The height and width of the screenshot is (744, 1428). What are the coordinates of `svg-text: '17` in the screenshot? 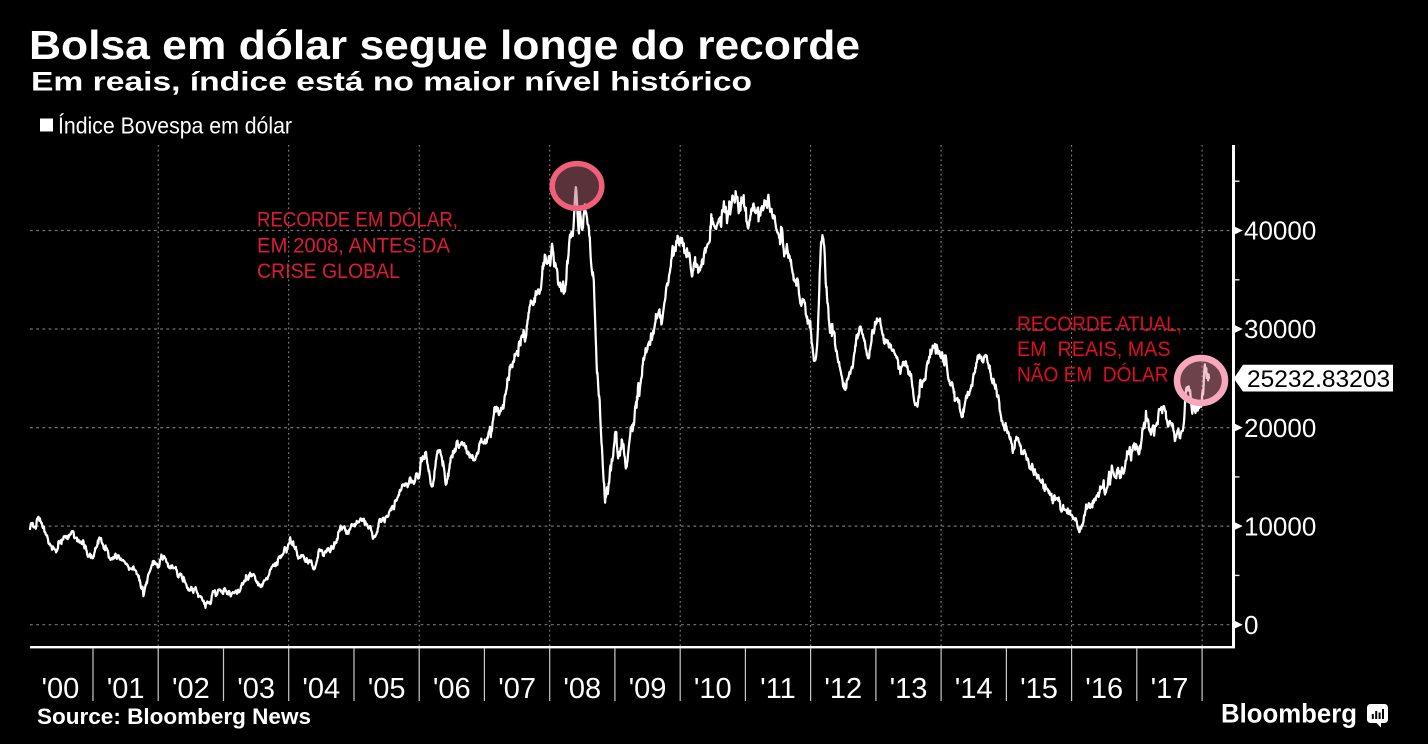 It's located at (1170, 689).